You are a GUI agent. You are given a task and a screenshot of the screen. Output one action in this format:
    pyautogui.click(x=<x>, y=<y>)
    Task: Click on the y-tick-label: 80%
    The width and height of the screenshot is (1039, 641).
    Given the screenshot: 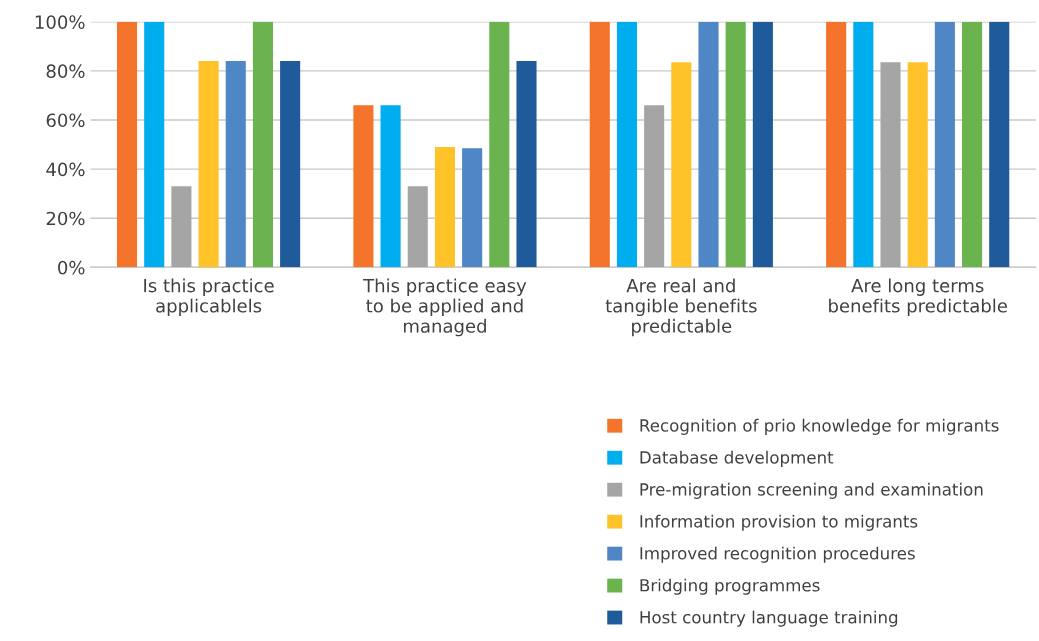 What is the action you would take?
    pyautogui.click(x=65, y=71)
    